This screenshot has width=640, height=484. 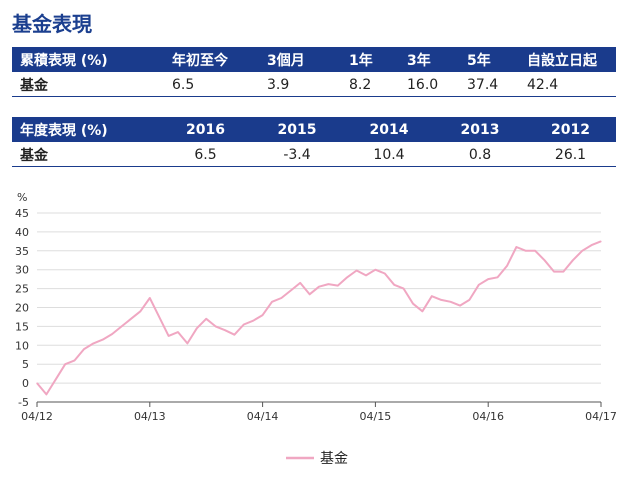 What do you see at coordinates (22, 232) in the screenshot?
I see `y-tick-label: 40` at bounding box center [22, 232].